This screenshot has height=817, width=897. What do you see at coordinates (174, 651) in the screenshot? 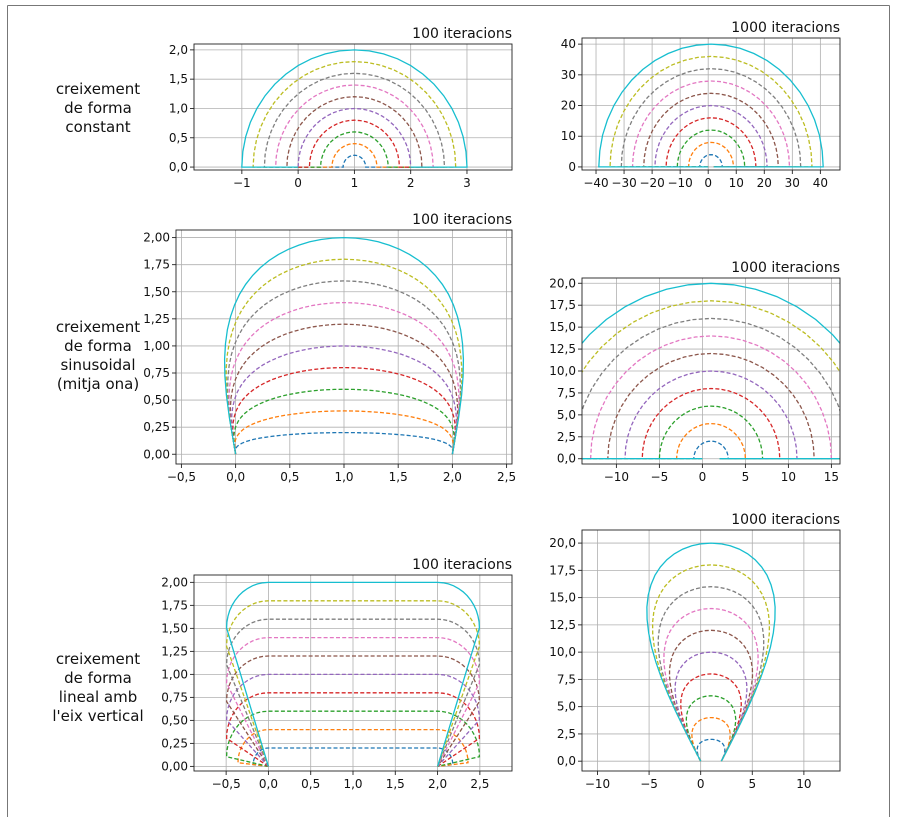
I see `y-tick-label: 1,25` at bounding box center [174, 651].